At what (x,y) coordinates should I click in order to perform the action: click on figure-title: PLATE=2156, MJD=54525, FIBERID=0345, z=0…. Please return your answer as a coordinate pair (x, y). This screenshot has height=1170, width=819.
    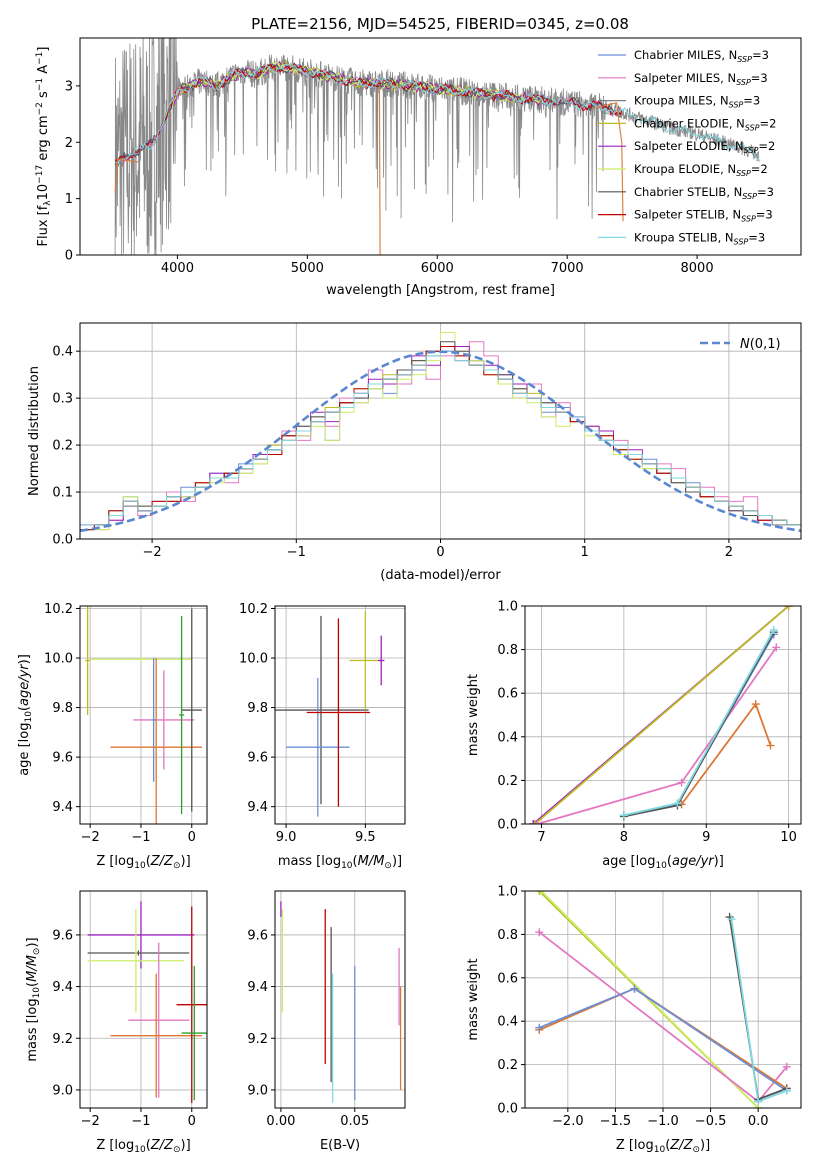
    Looking at the image, I should click on (440, 24).